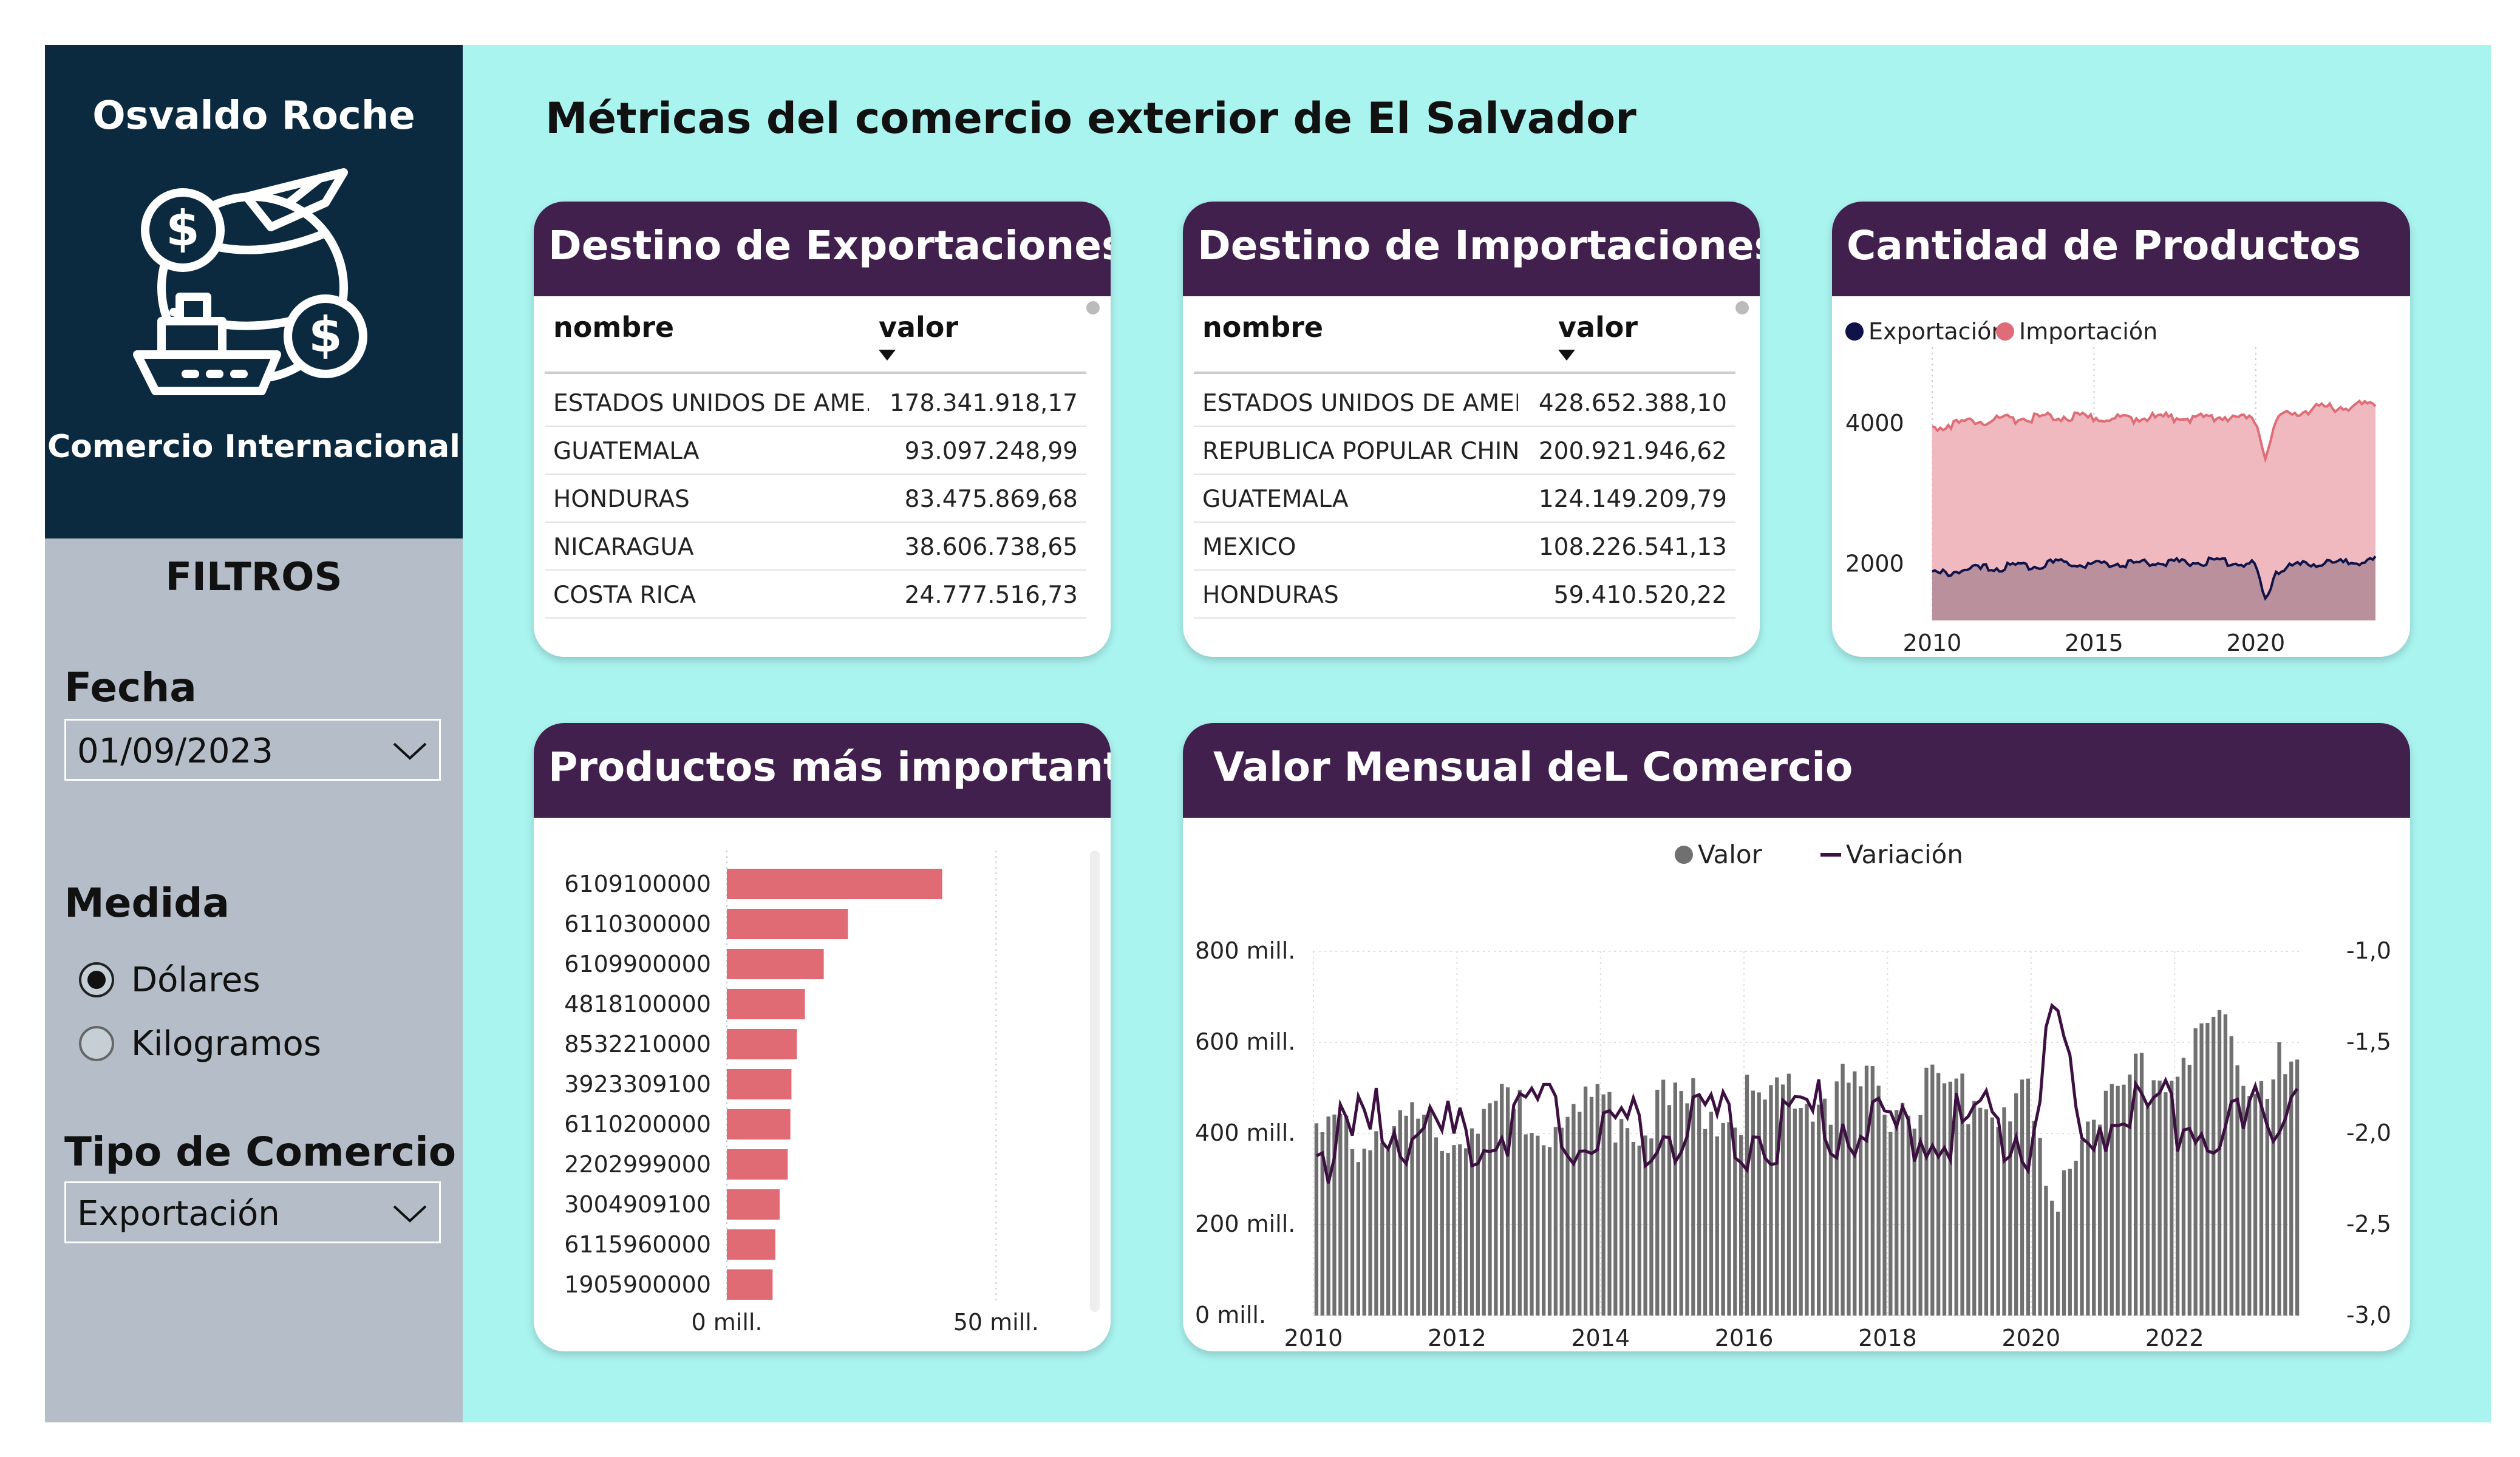  I want to click on table-row: NICARAGUA 38.606.738,65, so click(815, 547).